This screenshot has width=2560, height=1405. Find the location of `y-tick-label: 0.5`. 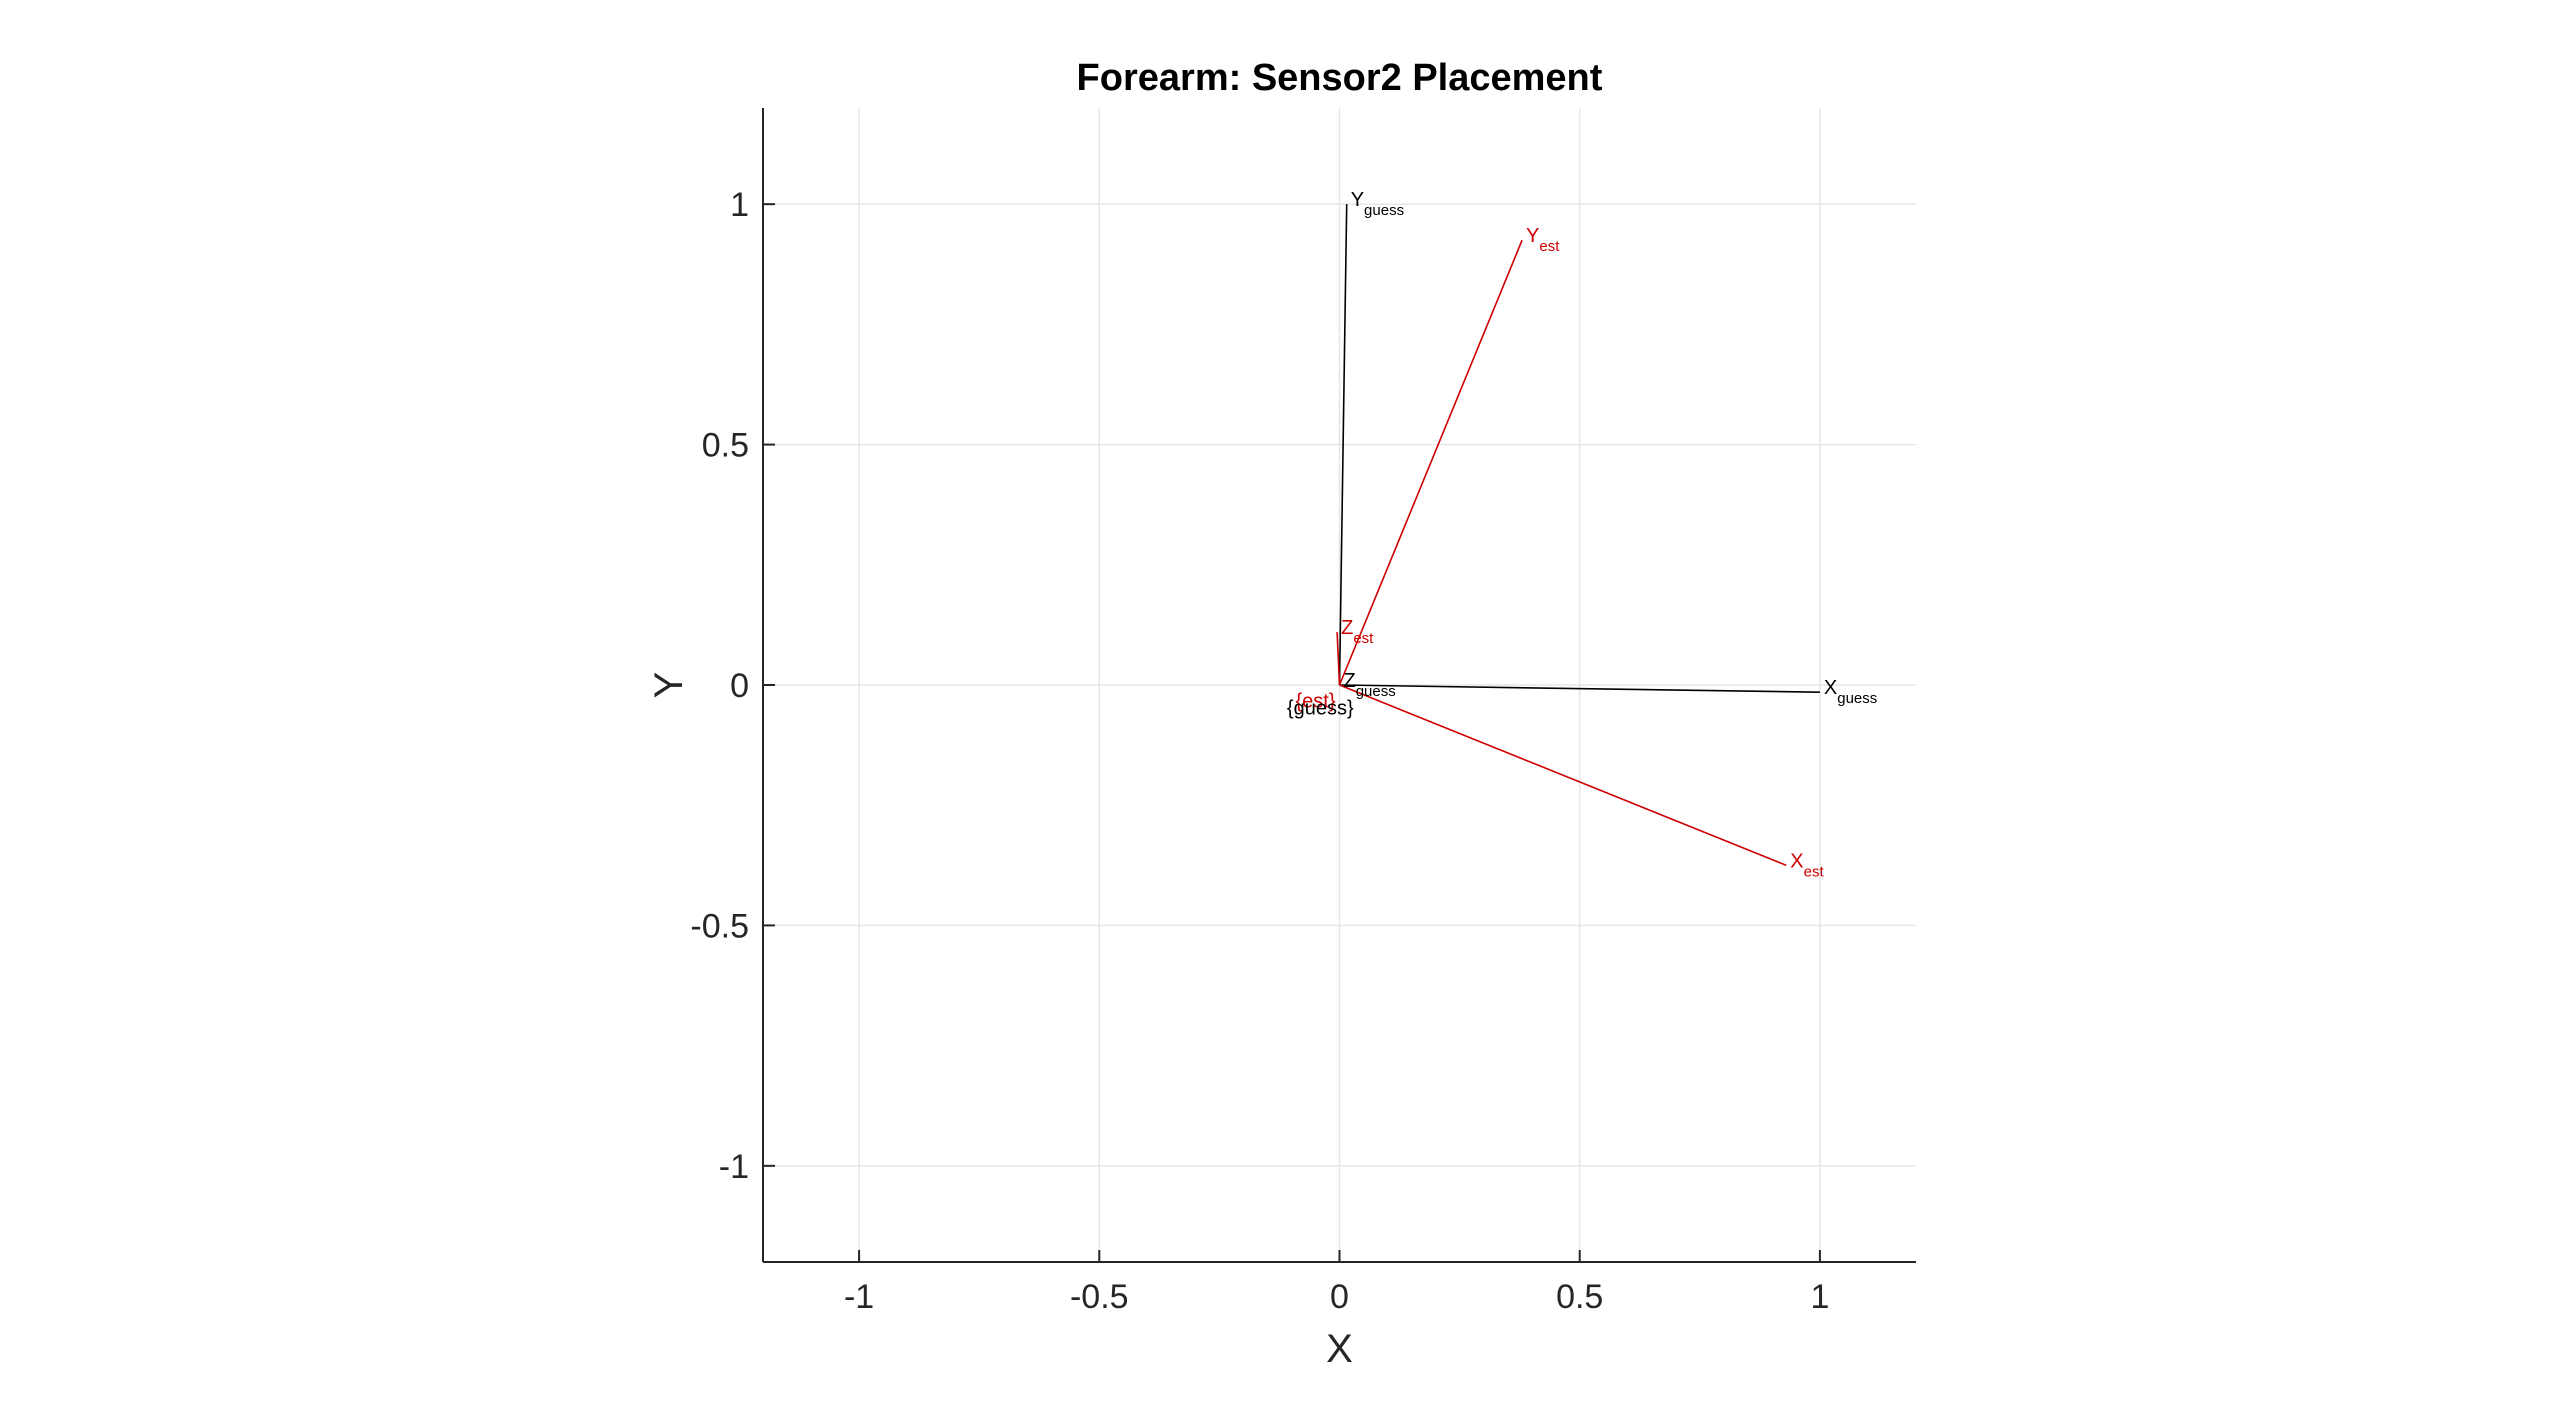

y-tick-label: 0.5 is located at coordinates (725, 446).